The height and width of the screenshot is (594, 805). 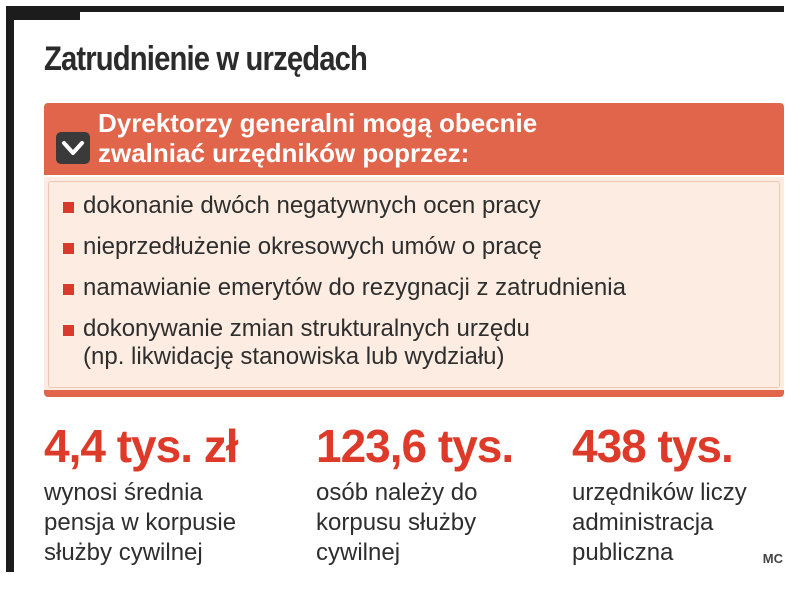 I want to click on heading-line: zwalniać urzędników poprzez:, so click(x=284, y=153).